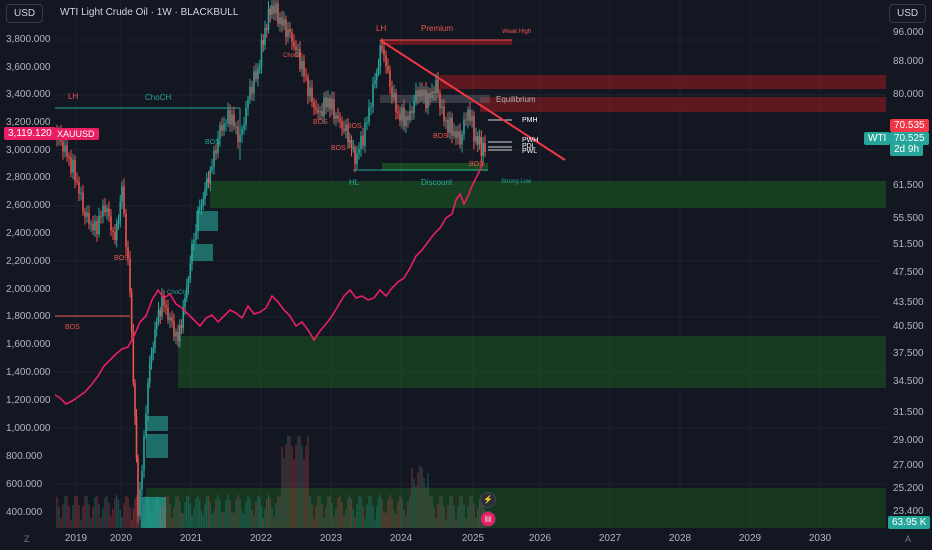  I want to click on us-flag-icon: ▤, so click(488, 519).